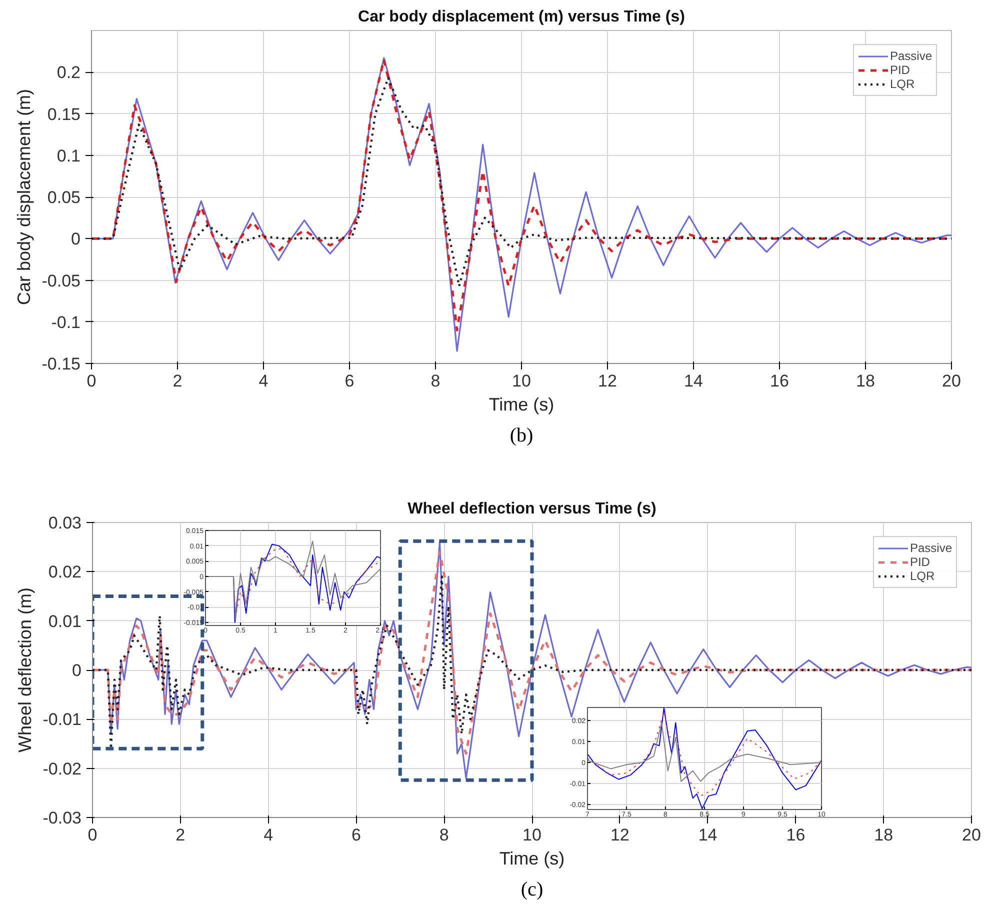 The width and height of the screenshot is (984, 914). Describe the element at coordinates (62, 720) in the screenshot. I see `y-tick-label: -0.01` at that location.